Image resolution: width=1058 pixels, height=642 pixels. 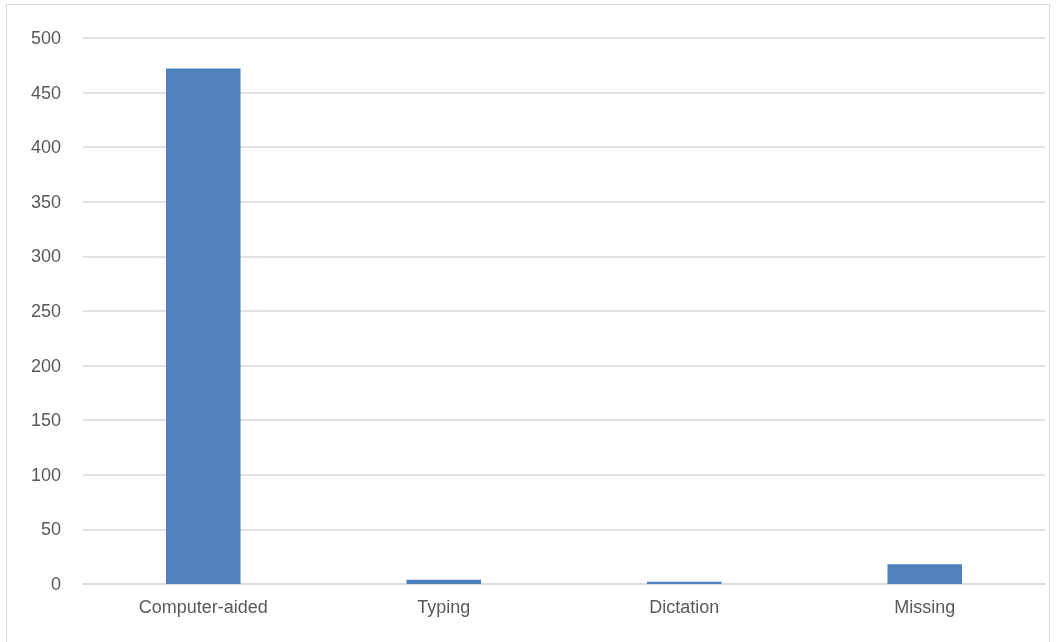 I want to click on y-tick-label: 500, so click(x=45, y=38).